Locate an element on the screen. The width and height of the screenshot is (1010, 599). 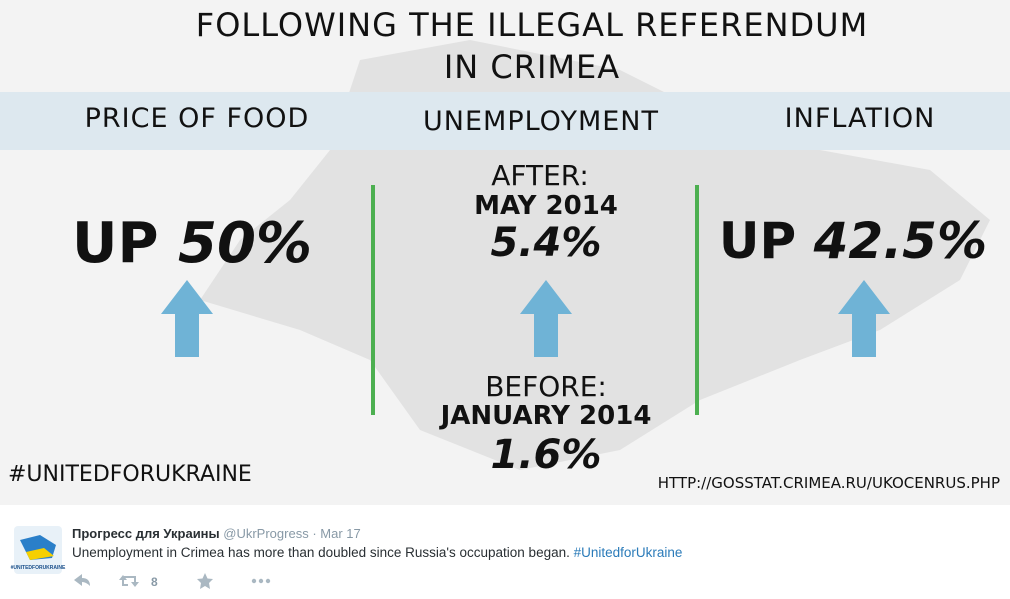
hashtag: #UNITEDFORUKRAINE is located at coordinates (130, 474).